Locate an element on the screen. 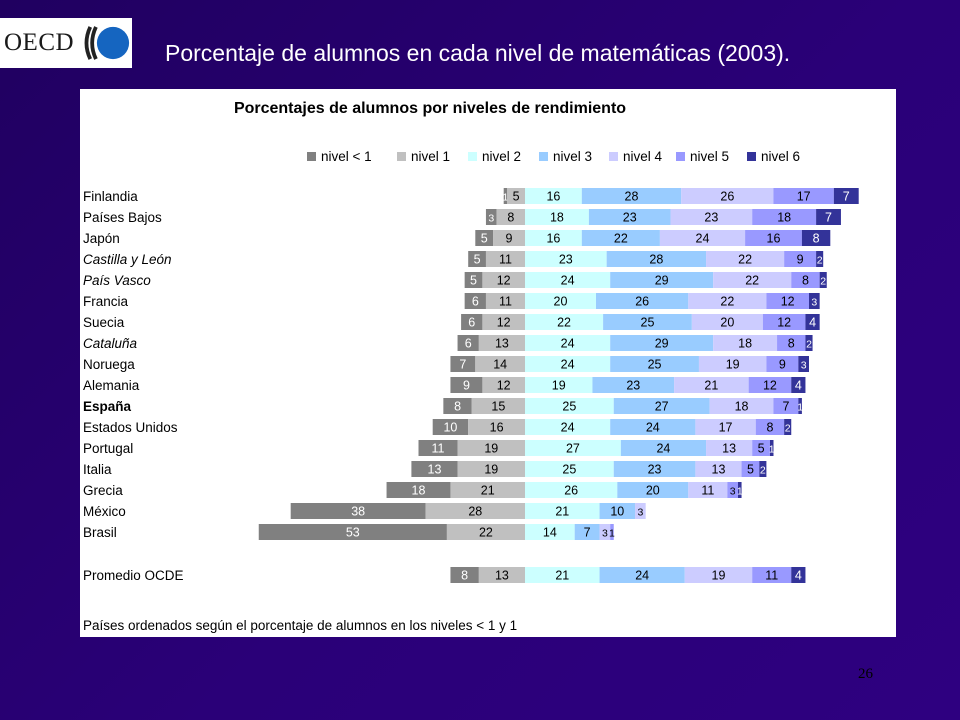 Image resolution: width=960 pixels, height=720 pixels. bar-value-label: 26 is located at coordinates (571, 491).